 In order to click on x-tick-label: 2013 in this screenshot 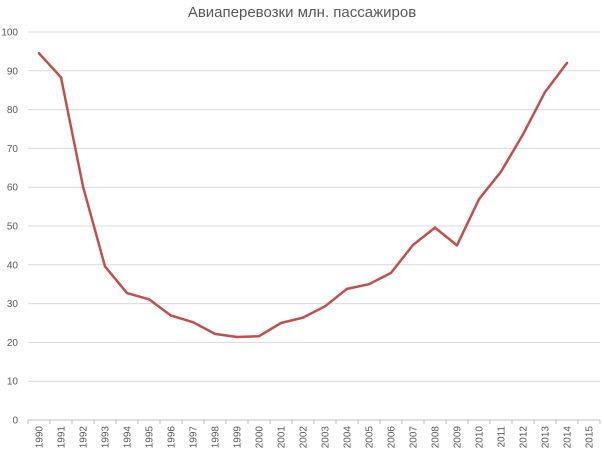, I will do `click(546, 437)`.